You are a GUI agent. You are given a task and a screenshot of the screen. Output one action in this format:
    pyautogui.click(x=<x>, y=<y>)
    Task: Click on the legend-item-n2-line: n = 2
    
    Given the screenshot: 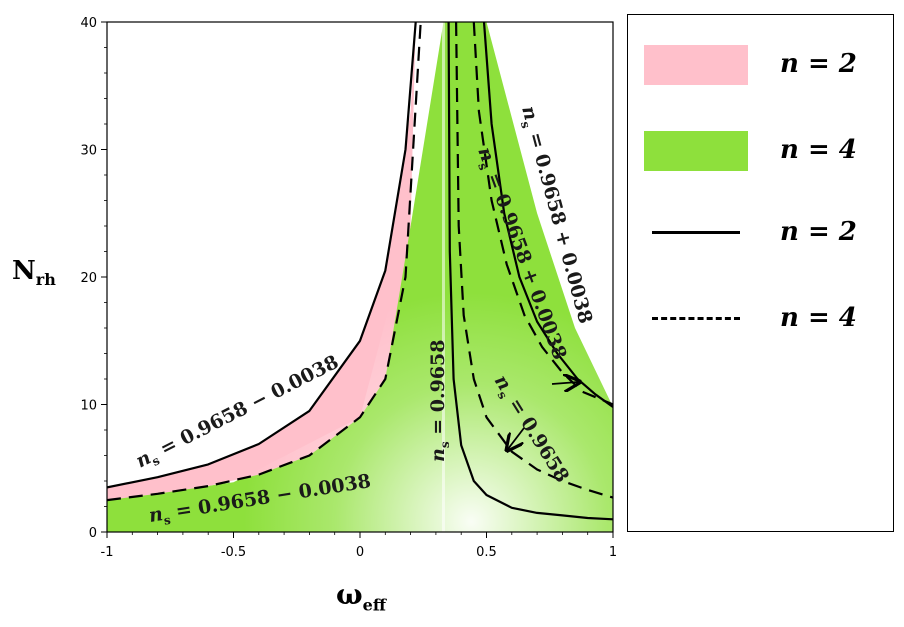 What is the action you would take?
    pyautogui.click(x=760, y=233)
    